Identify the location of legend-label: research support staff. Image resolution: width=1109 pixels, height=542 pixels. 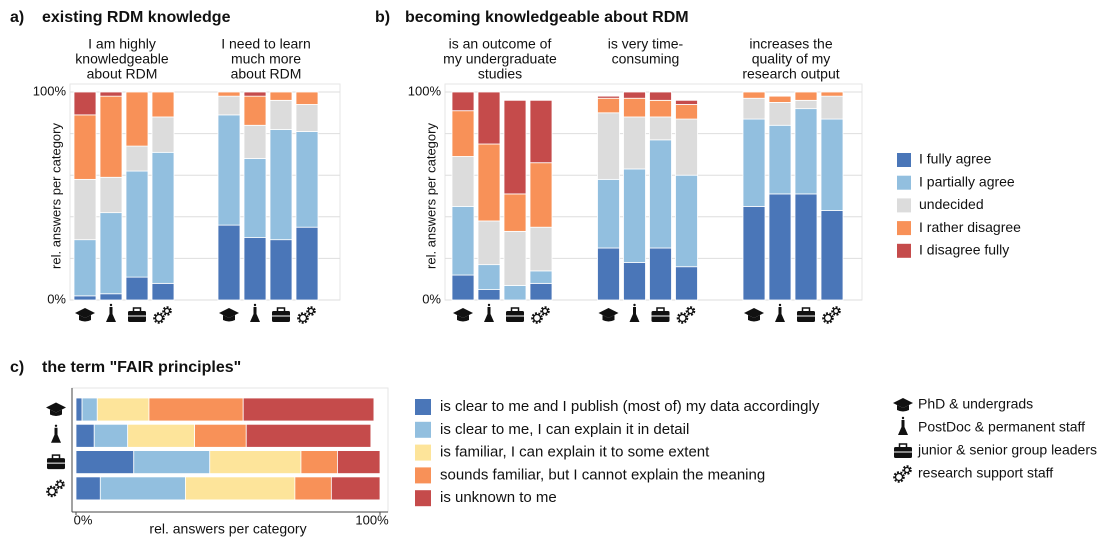
(985, 473).